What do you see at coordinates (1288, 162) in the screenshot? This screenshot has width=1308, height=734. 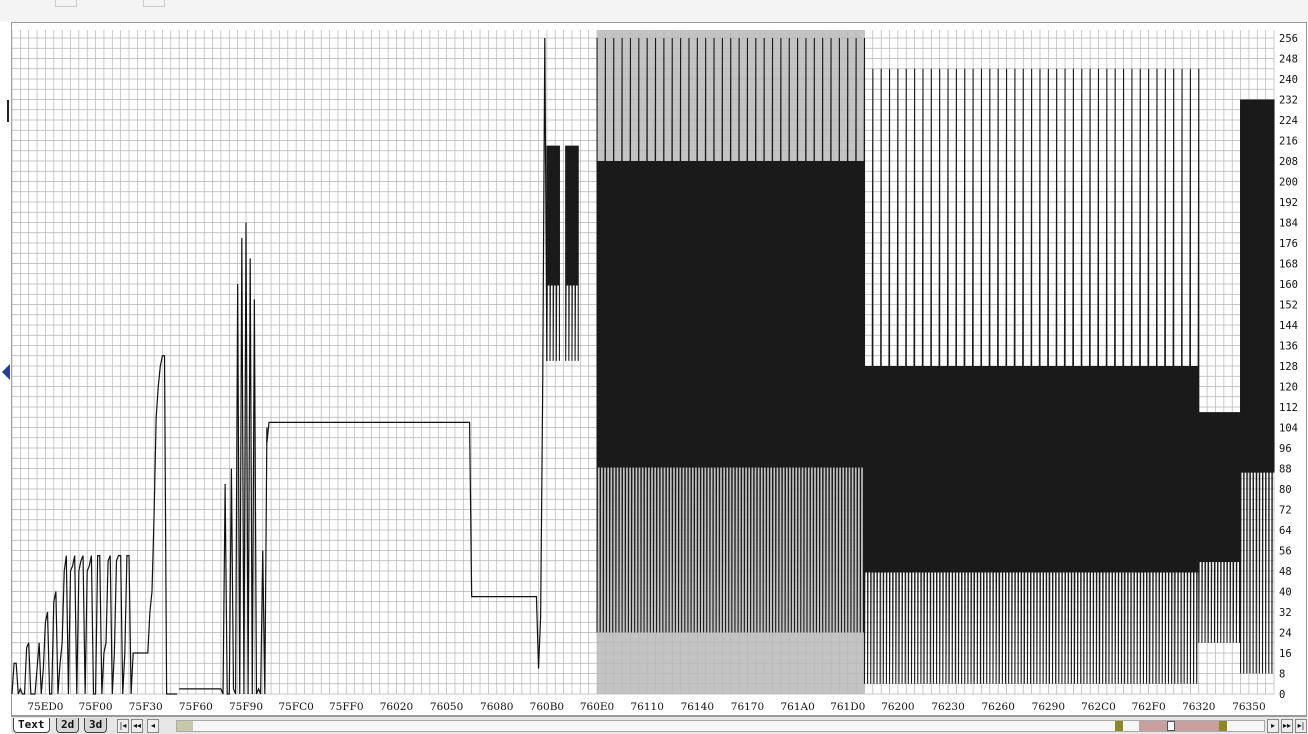 I see `y-tick-label: 208` at bounding box center [1288, 162].